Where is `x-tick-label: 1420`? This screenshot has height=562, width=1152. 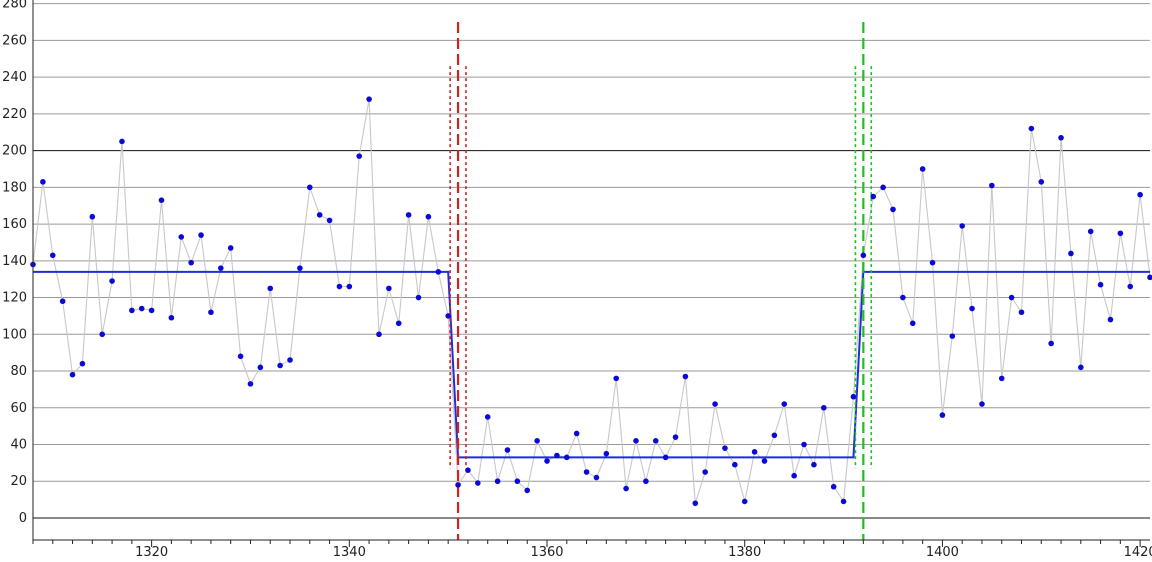 x-tick-label: 1420 is located at coordinates (1138, 552).